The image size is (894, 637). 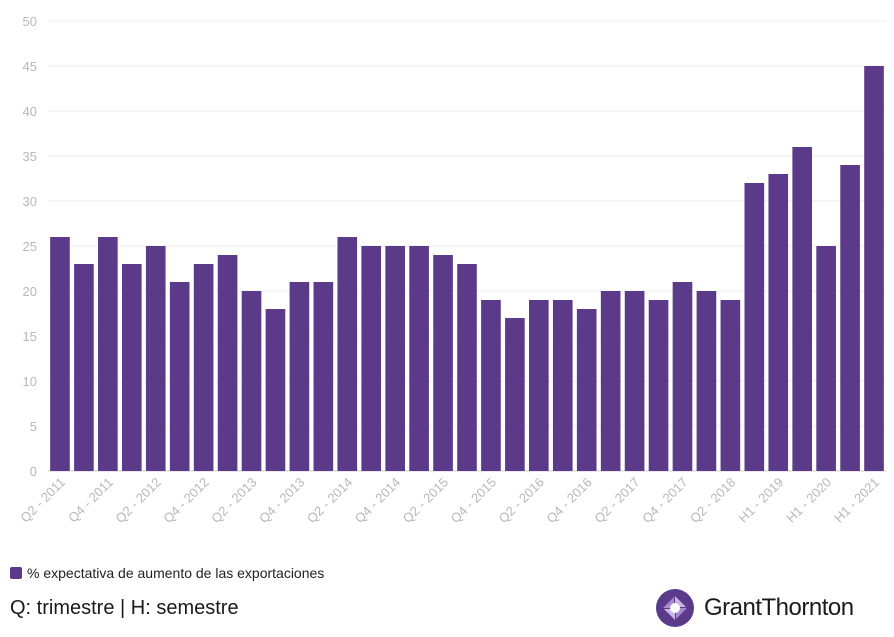 I want to click on y-tick-label: 40, so click(x=30, y=111).